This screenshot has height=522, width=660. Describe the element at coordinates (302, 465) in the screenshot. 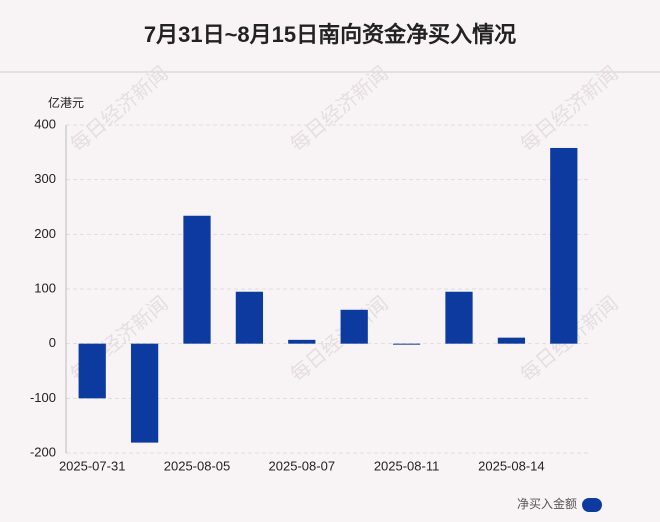

I see `x-tick-label: 2025-08-07` at that location.